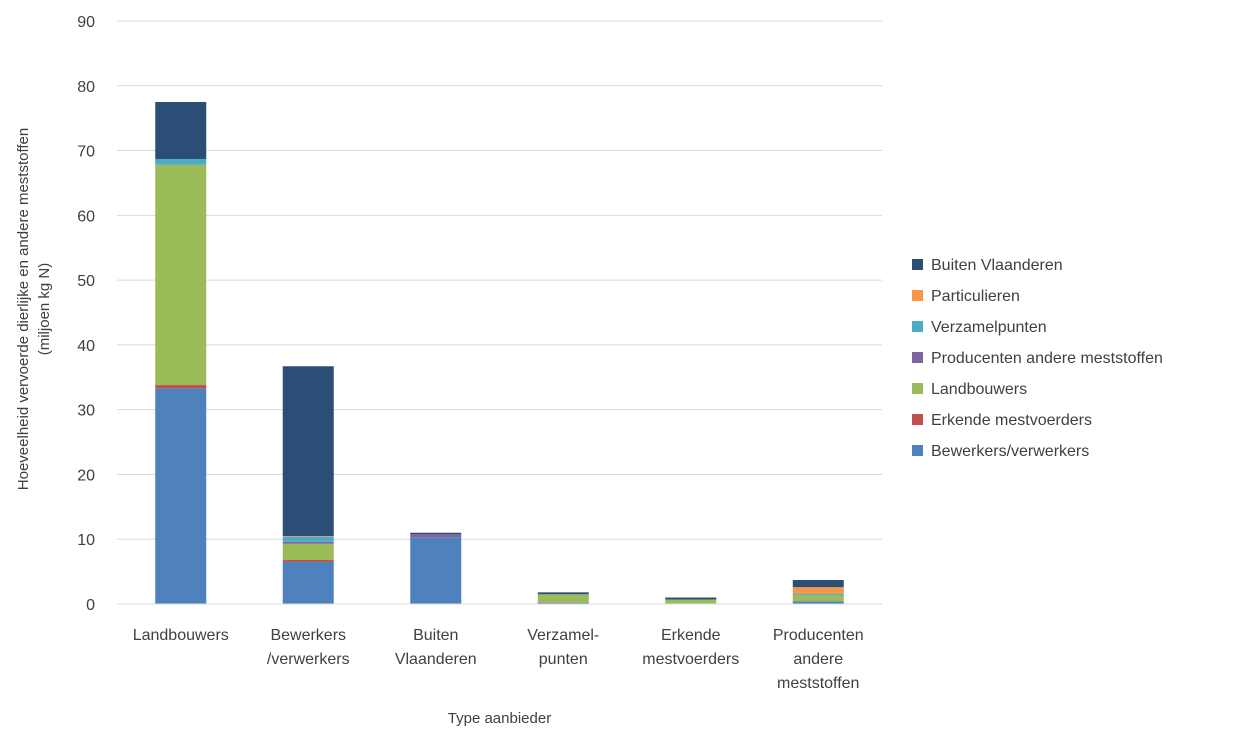 This screenshot has height=729, width=1236. Describe the element at coordinates (818, 683) in the screenshot. I see `x-tick-label: meststoffen` at that location.